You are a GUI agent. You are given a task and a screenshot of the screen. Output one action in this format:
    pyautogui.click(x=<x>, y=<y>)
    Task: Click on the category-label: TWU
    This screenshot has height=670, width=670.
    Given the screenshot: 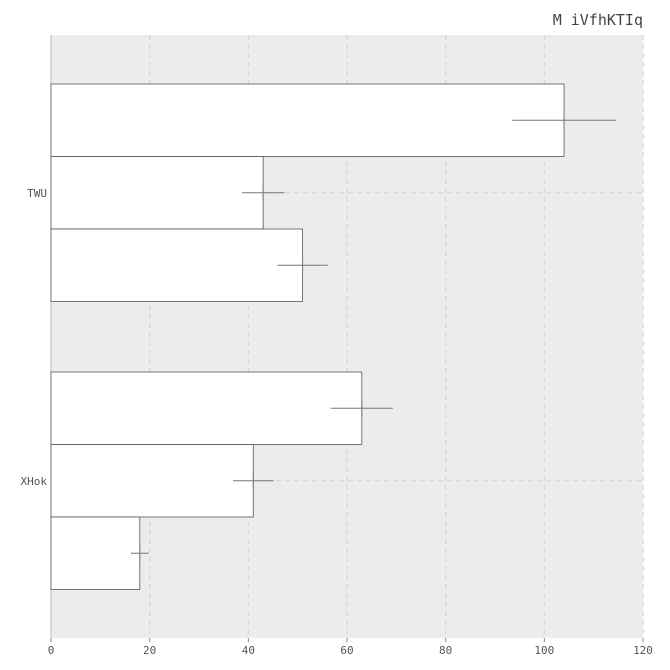 What is the action you would take?
    pyautogui.click(x=37, y=193)
    